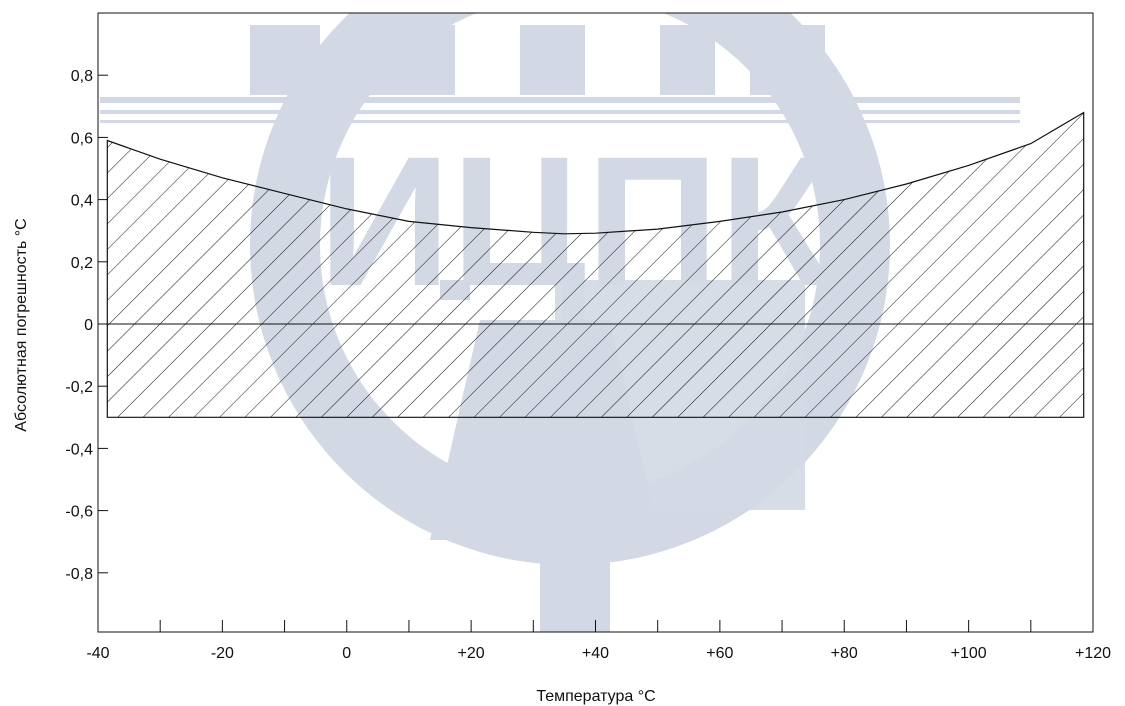 This screenshot has height=706, width=1125. I want to click on y-tick-label: 0, so click(88, 325).